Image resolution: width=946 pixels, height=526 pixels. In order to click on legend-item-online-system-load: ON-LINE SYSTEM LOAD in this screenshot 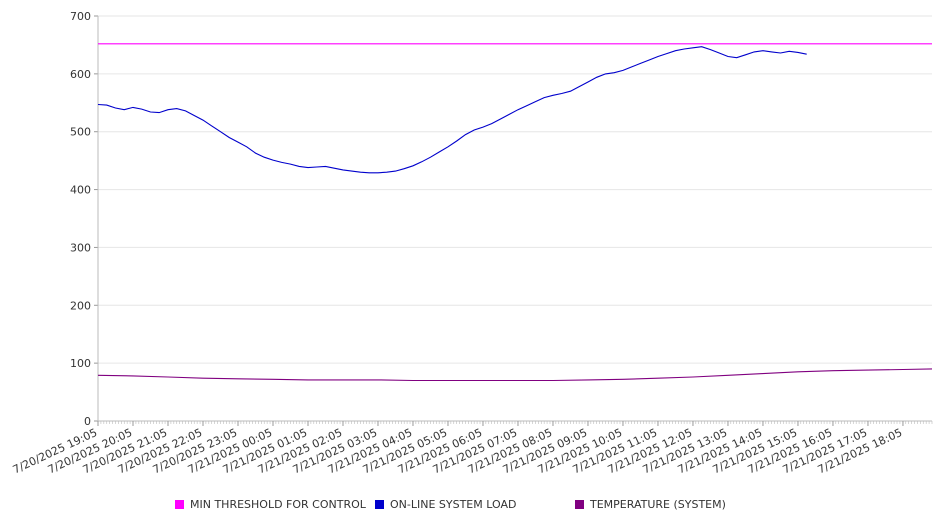, I will do `click(445, 504)`.